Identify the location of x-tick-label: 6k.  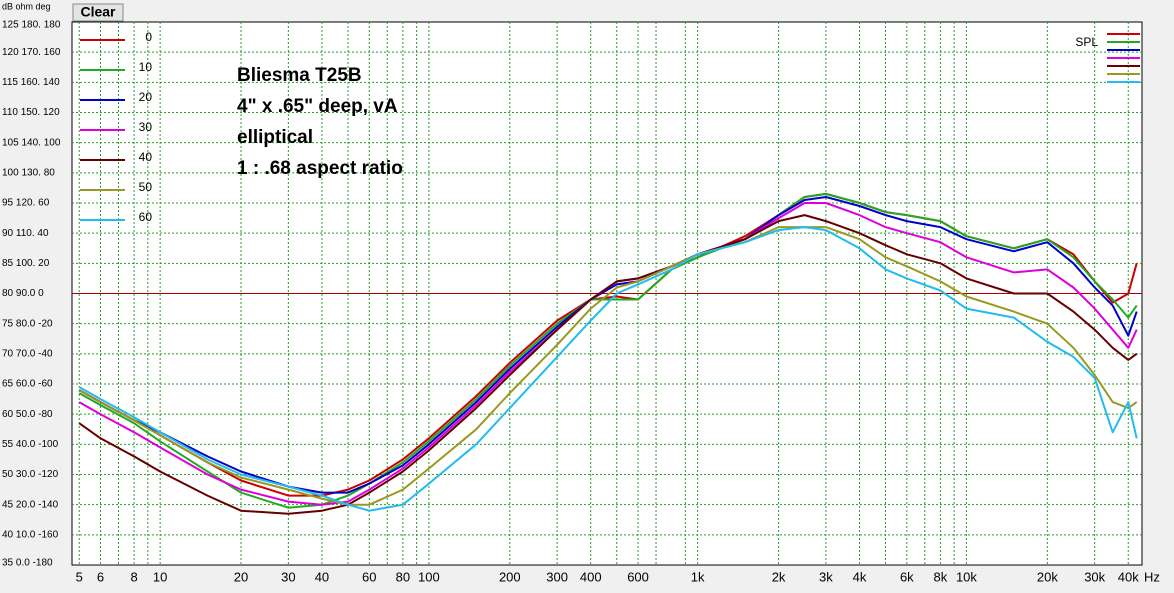
(907, 576).